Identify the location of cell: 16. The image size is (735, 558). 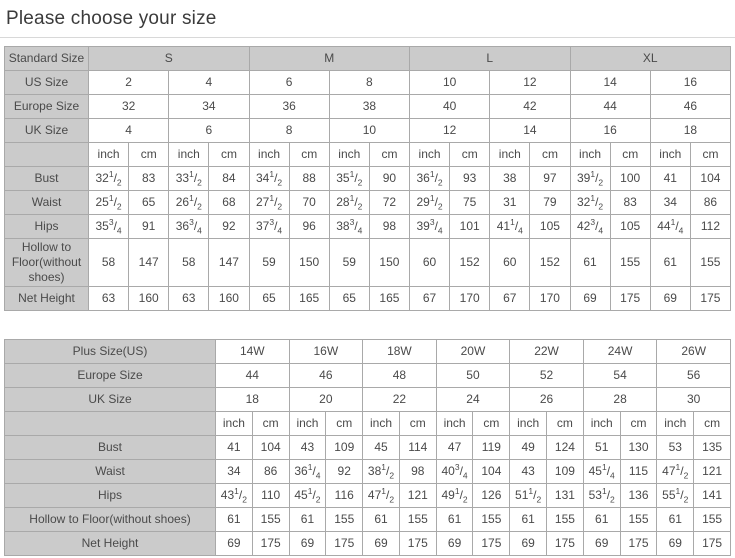
(610, 130).